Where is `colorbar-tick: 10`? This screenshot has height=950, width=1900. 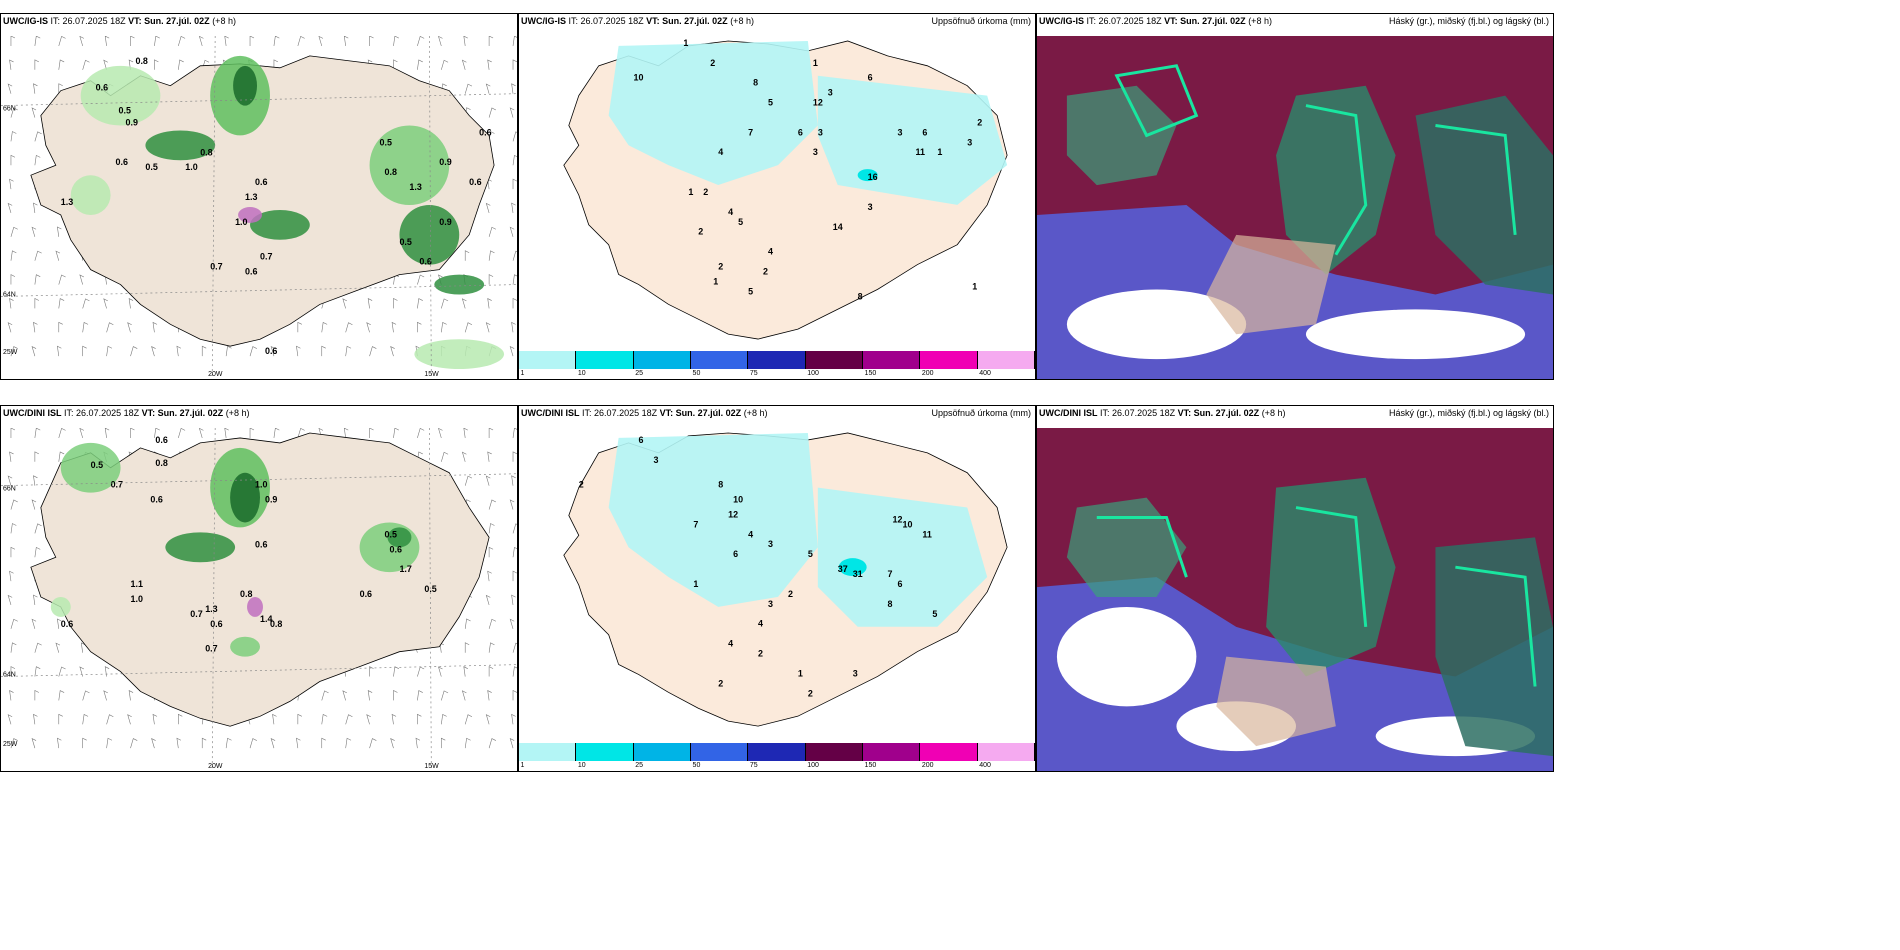 colorbar-tick: 10 is located at coordinates (581, 765).